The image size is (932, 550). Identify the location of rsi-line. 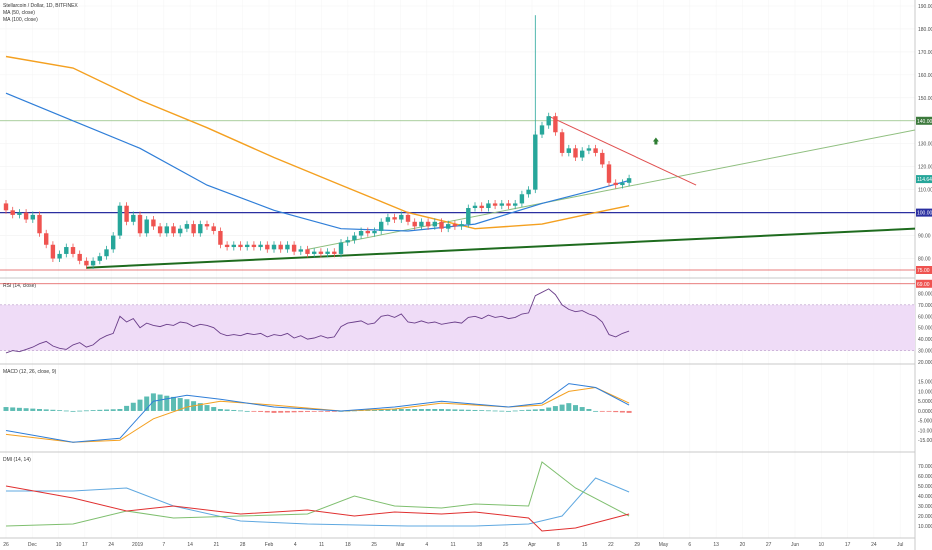
(317, 321).